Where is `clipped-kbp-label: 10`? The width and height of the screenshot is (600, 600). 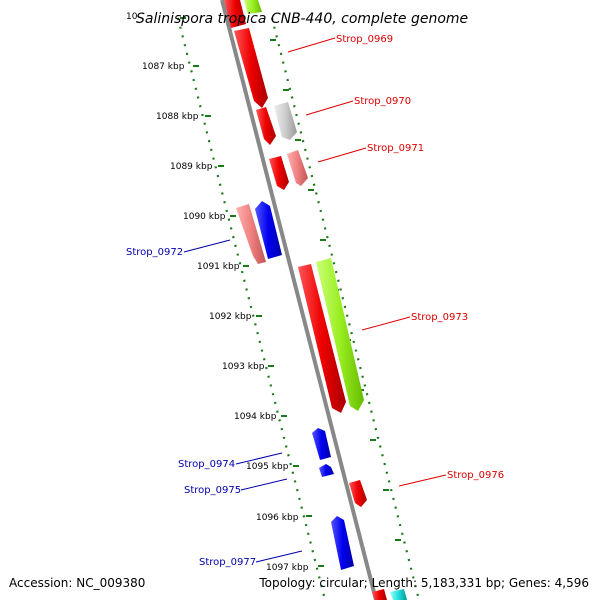
clipped-kbp-label: 10 is located at coordinates (132, 17).